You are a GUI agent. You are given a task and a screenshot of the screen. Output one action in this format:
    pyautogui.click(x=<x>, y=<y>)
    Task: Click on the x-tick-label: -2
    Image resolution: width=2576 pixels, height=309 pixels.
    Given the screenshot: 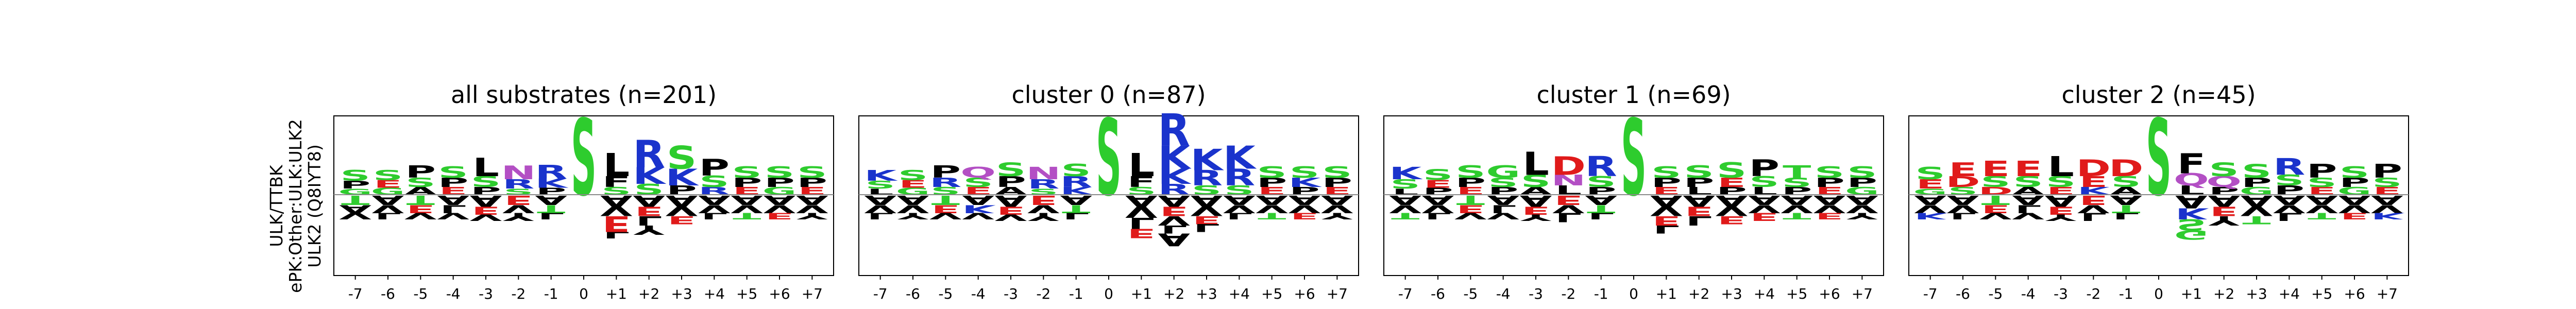 What is the action you would take?
    pyautogui.click(x=2093, y=293)
    